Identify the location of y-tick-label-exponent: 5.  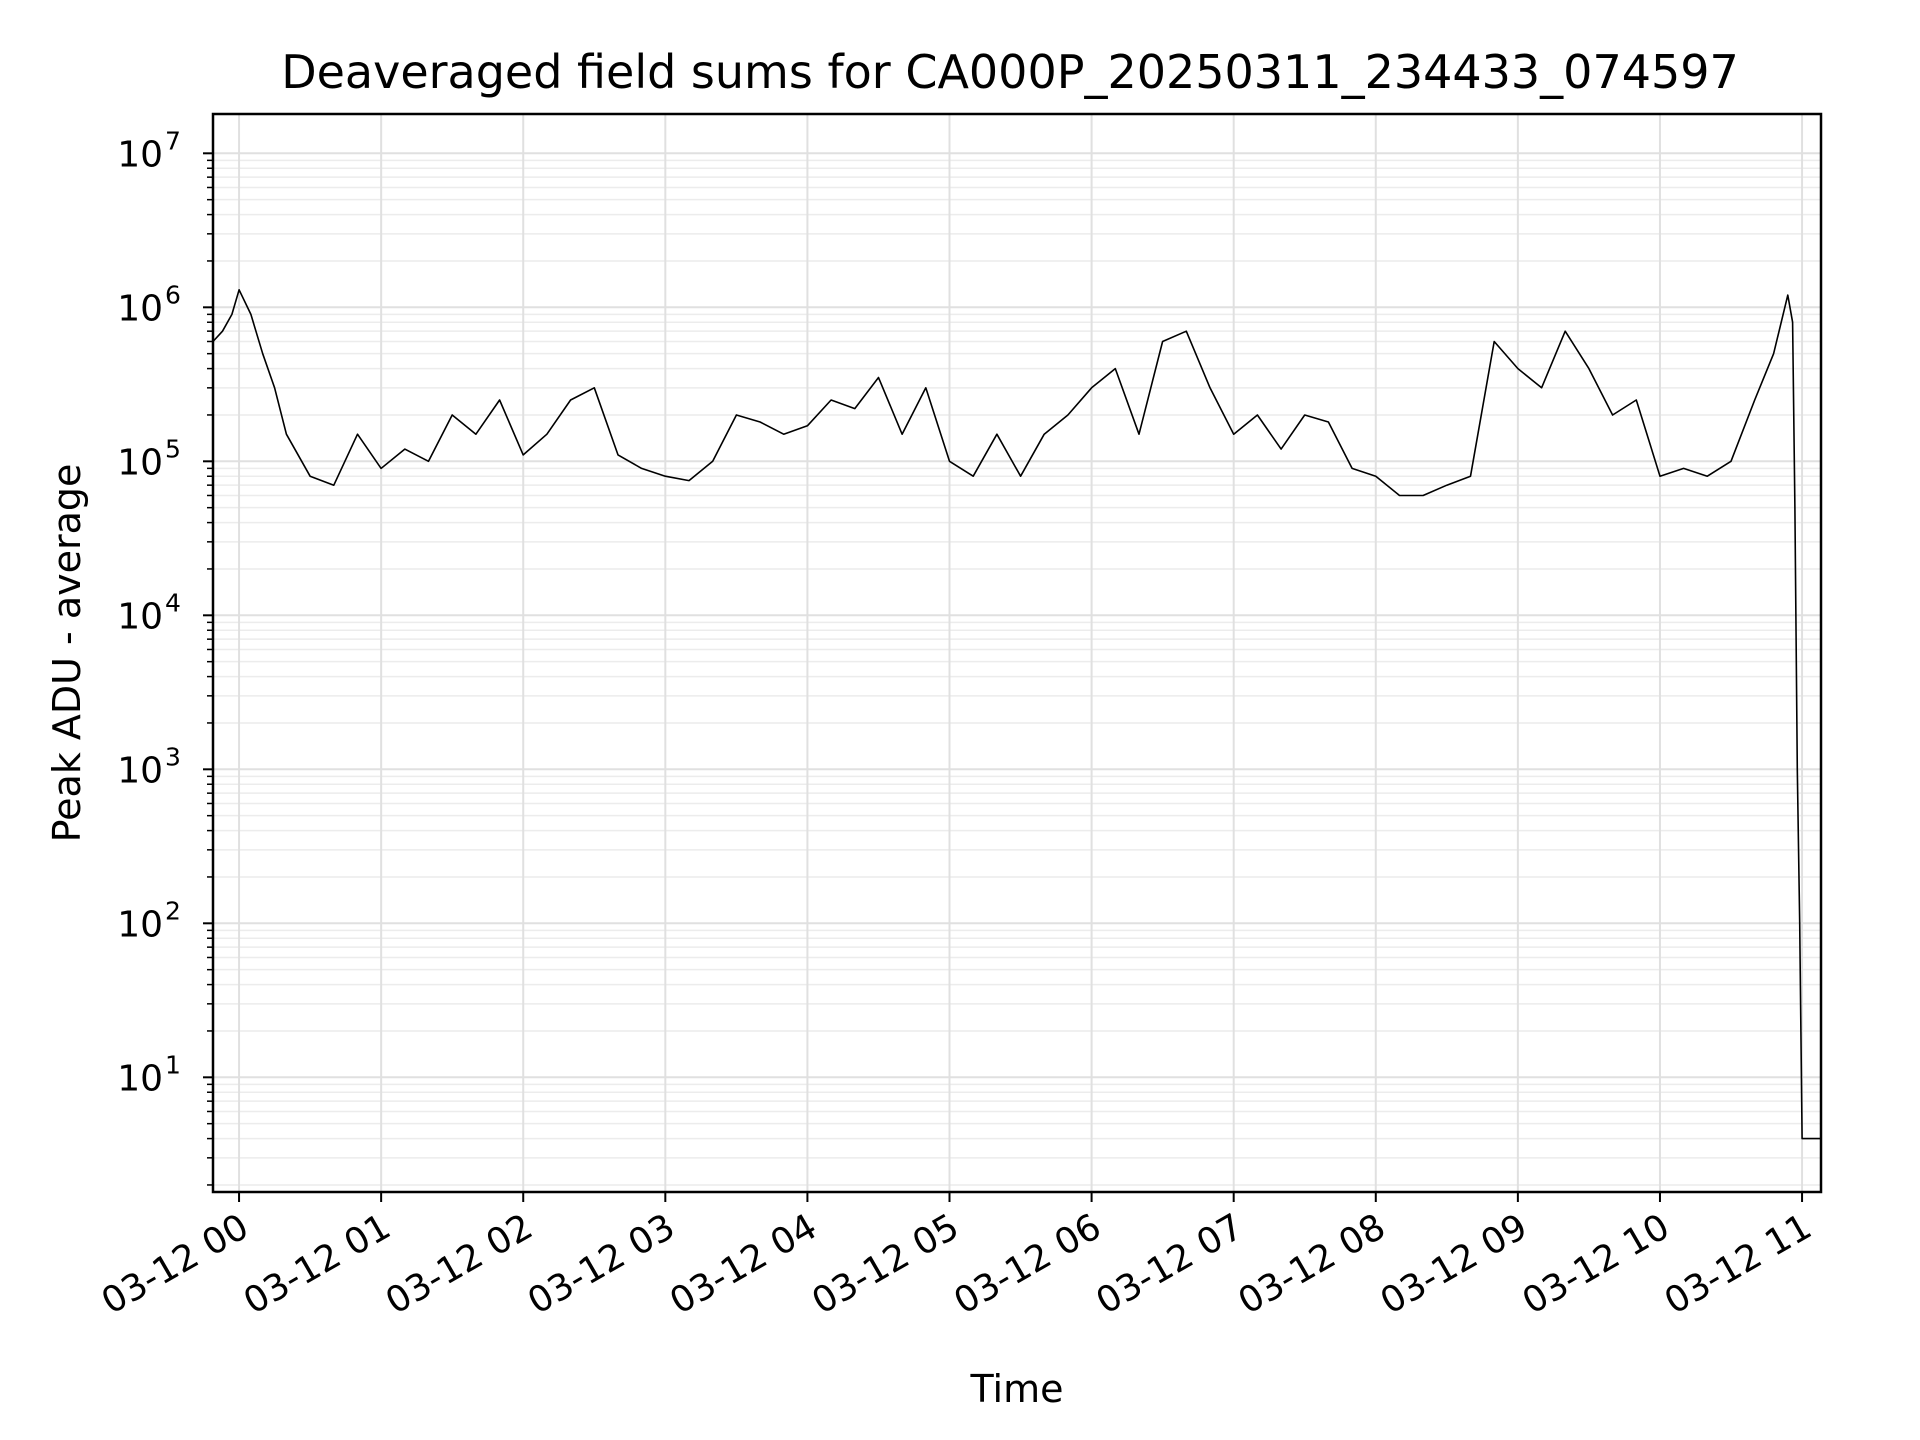
(173, 448).